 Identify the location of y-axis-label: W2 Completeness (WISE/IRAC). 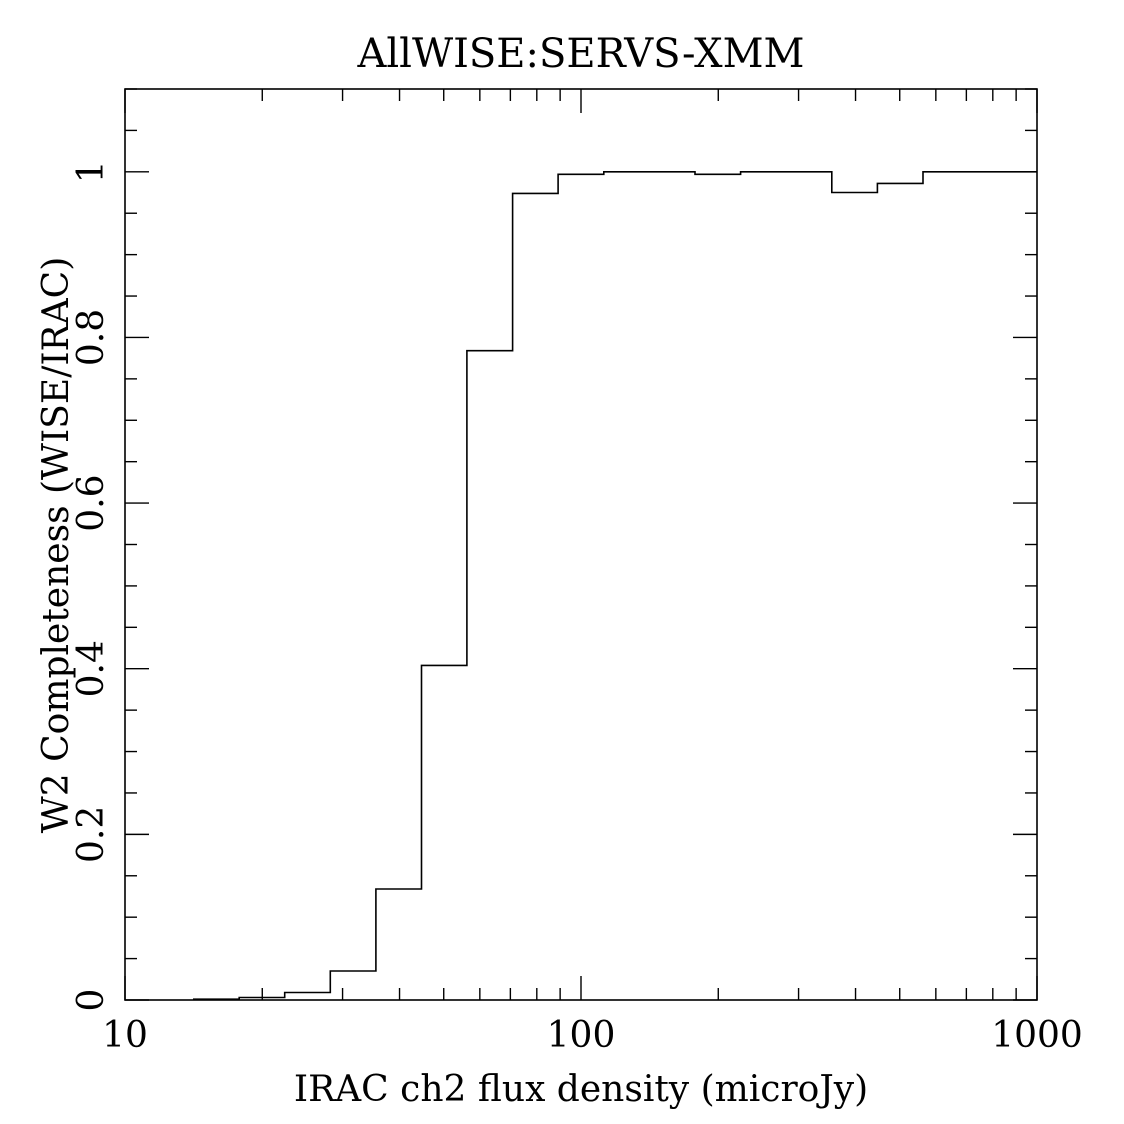
(56, 545).